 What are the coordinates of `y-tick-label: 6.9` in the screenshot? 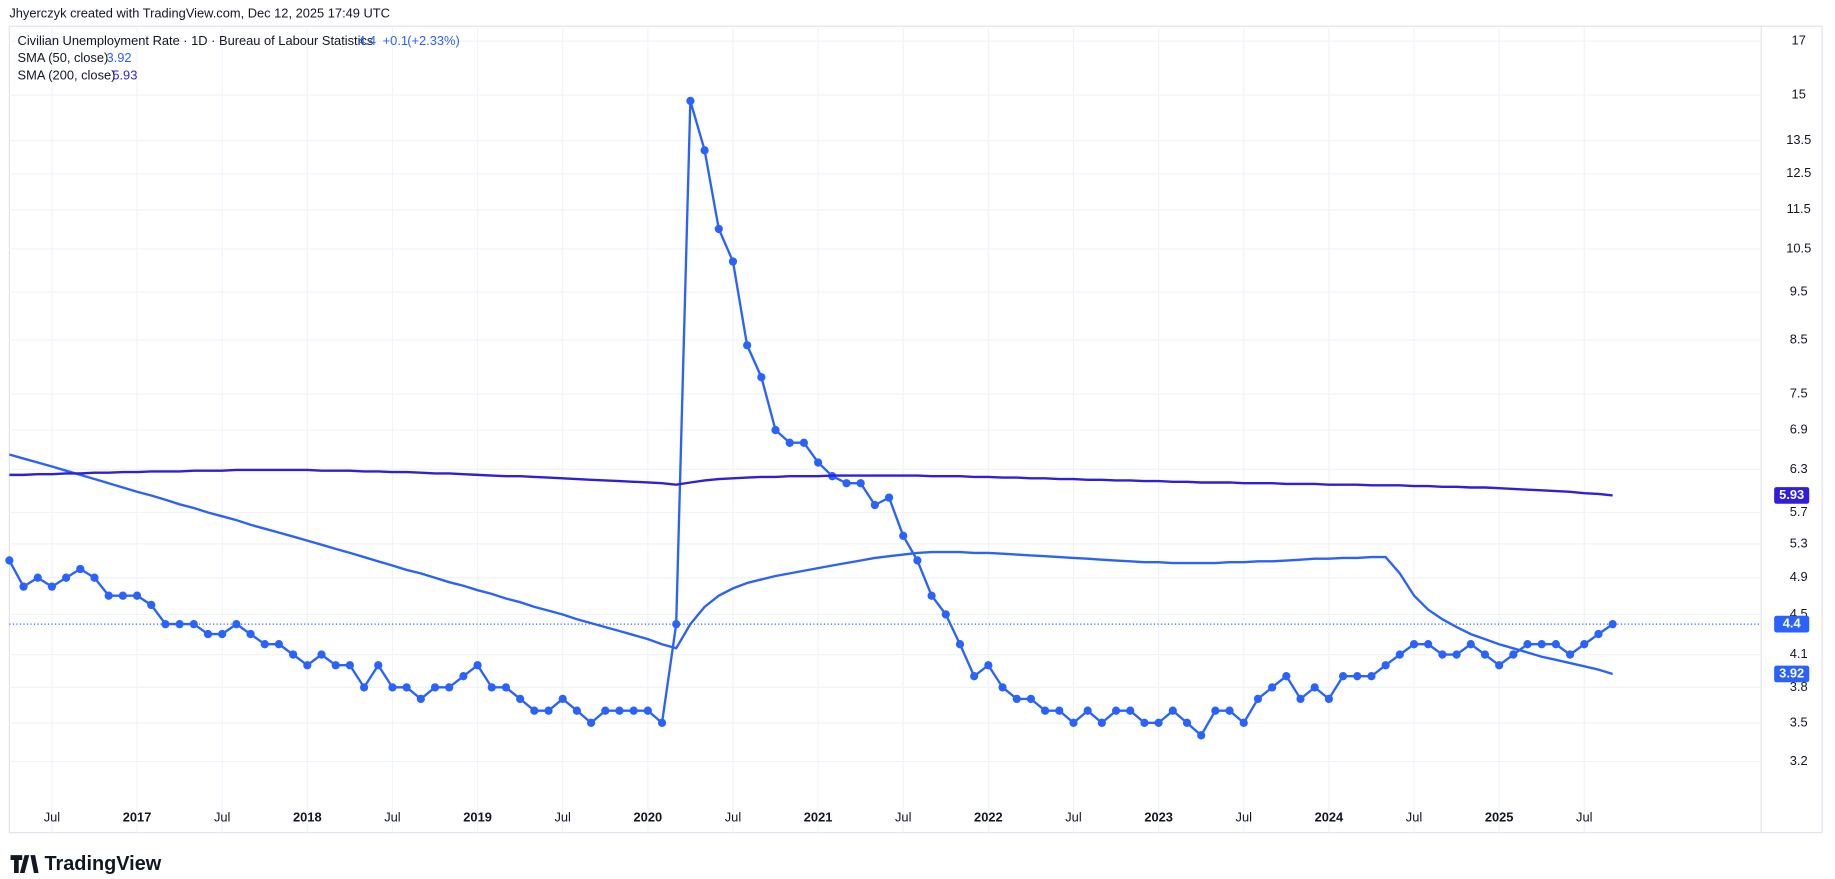 It's located at (1799, 428).